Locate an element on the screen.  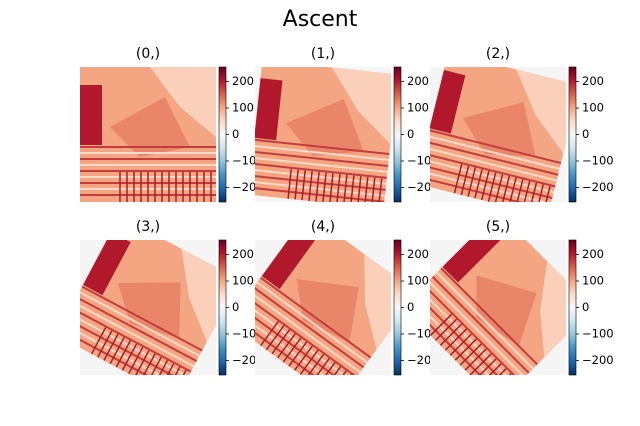
panel-title: (3,) is located at coordinates (148, 227).